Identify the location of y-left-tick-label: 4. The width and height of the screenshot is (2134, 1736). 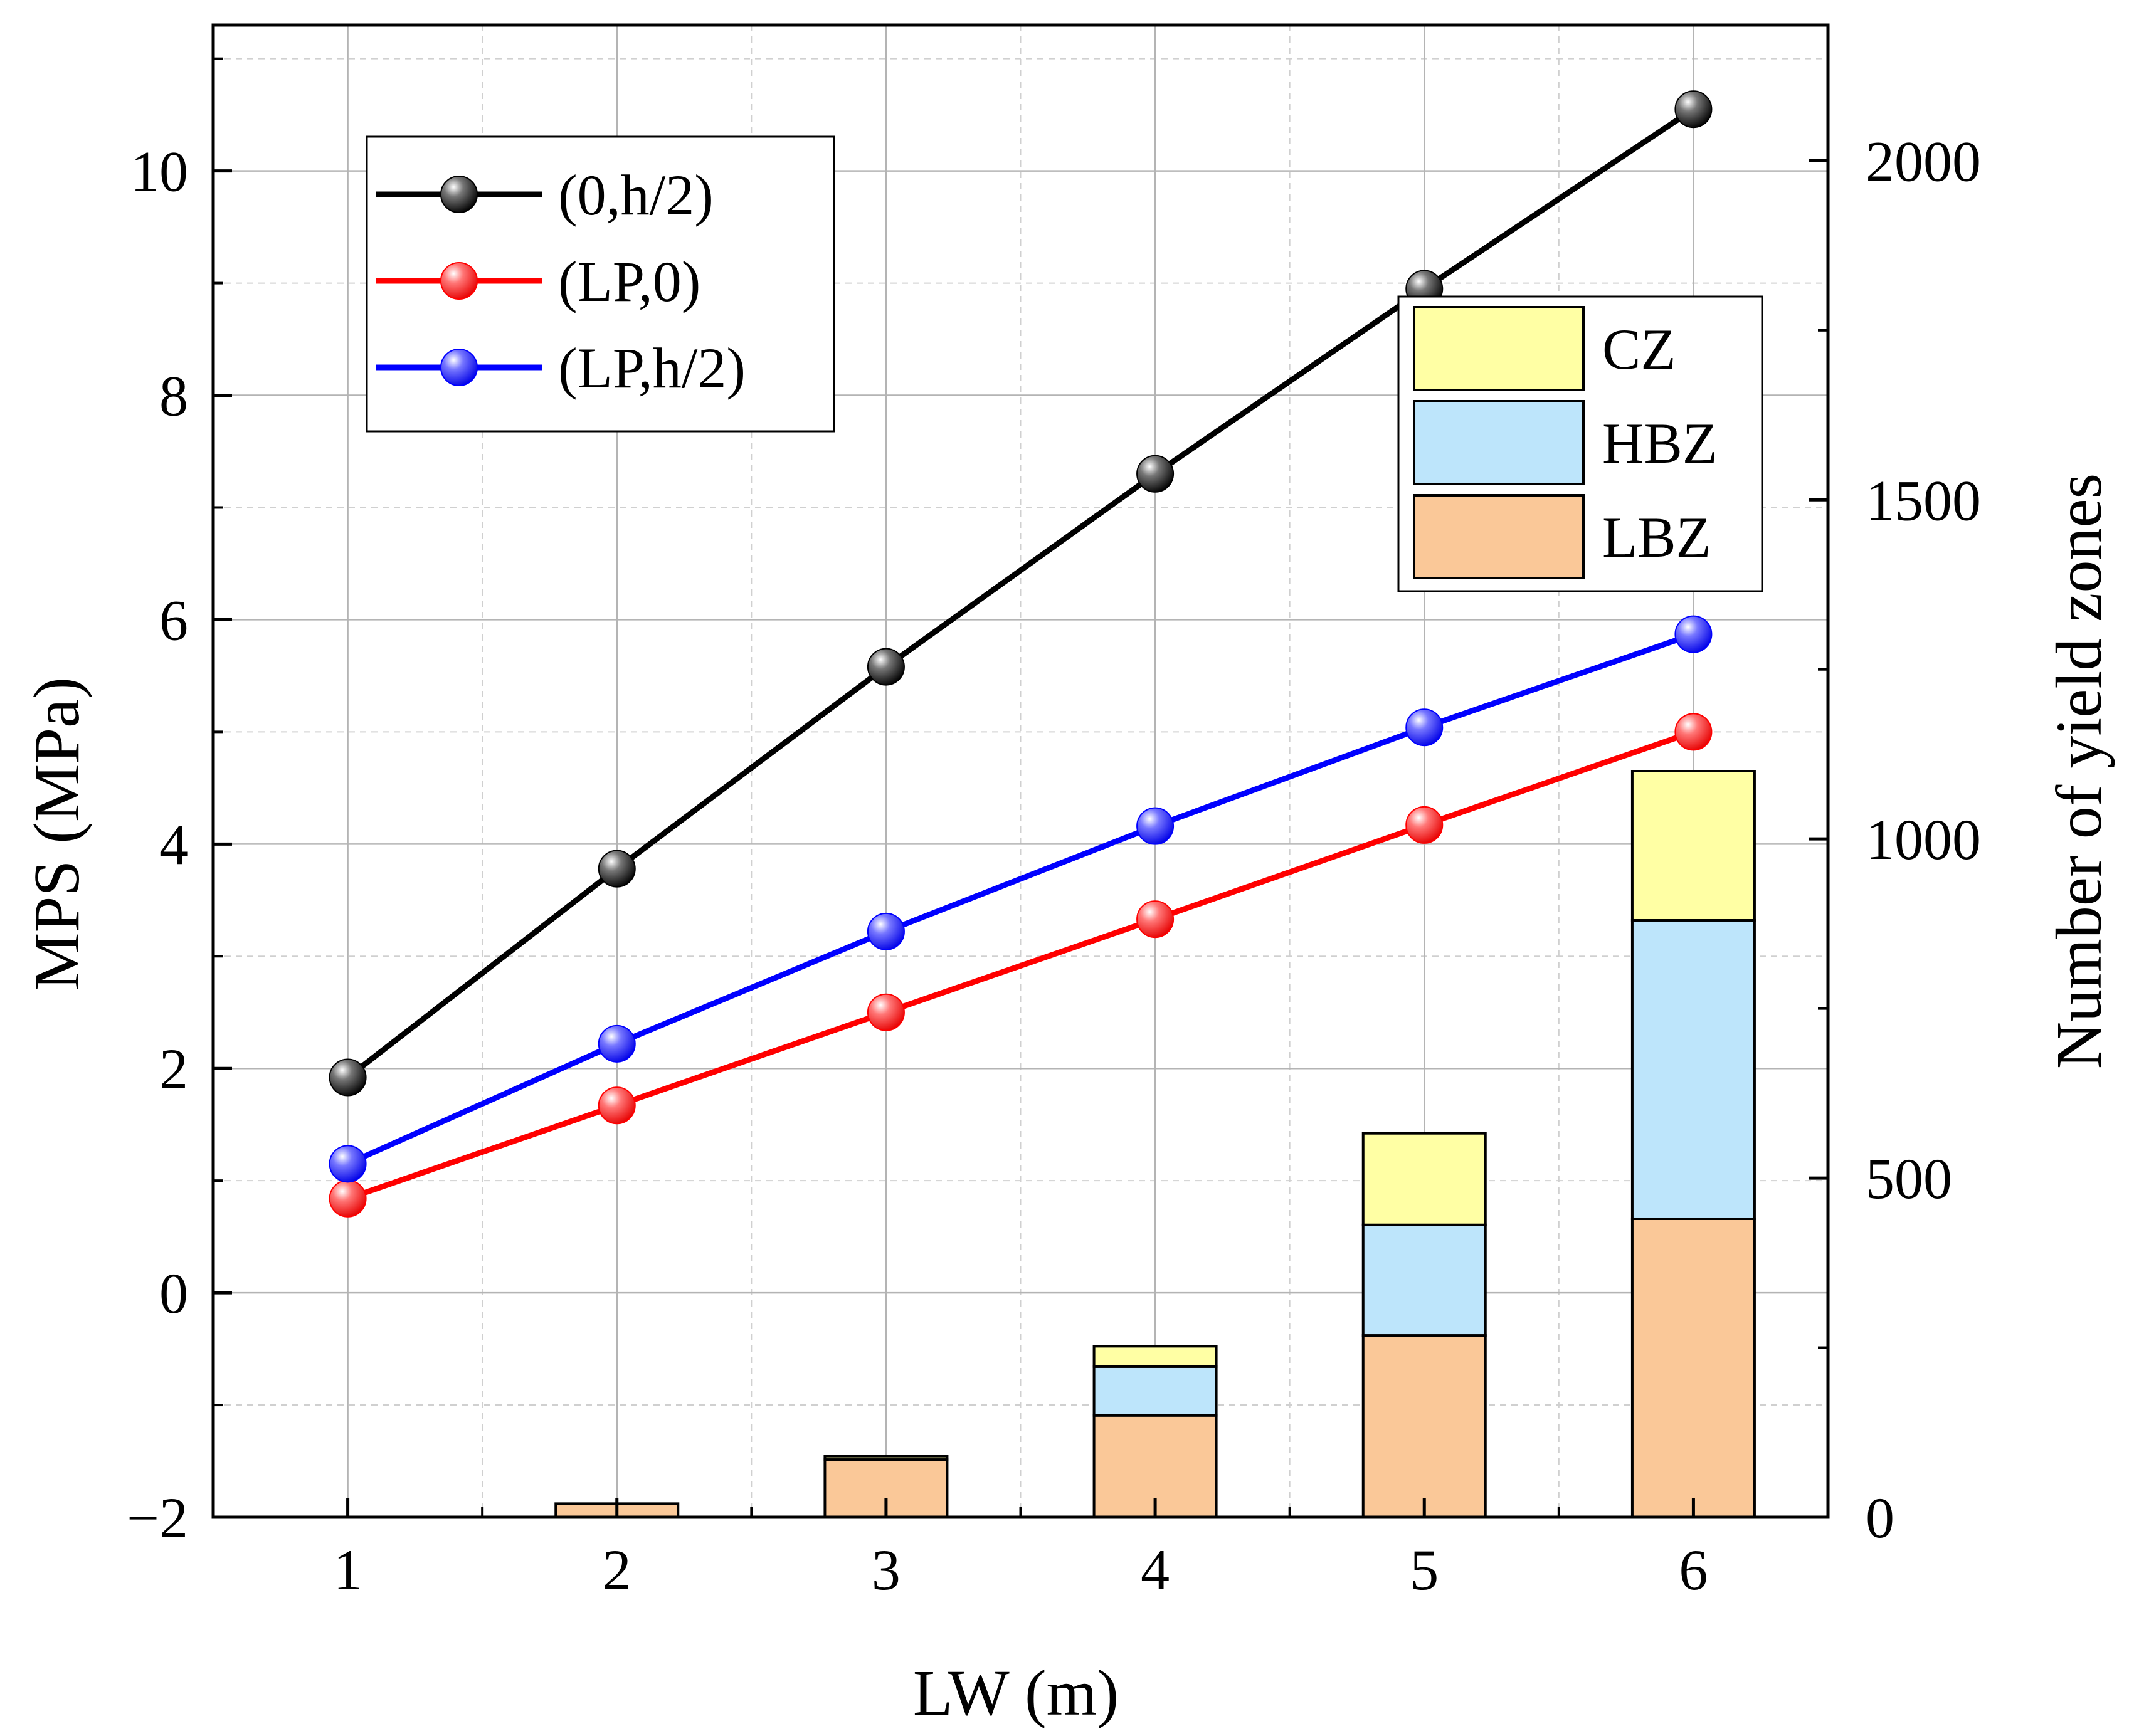
(174, 844).